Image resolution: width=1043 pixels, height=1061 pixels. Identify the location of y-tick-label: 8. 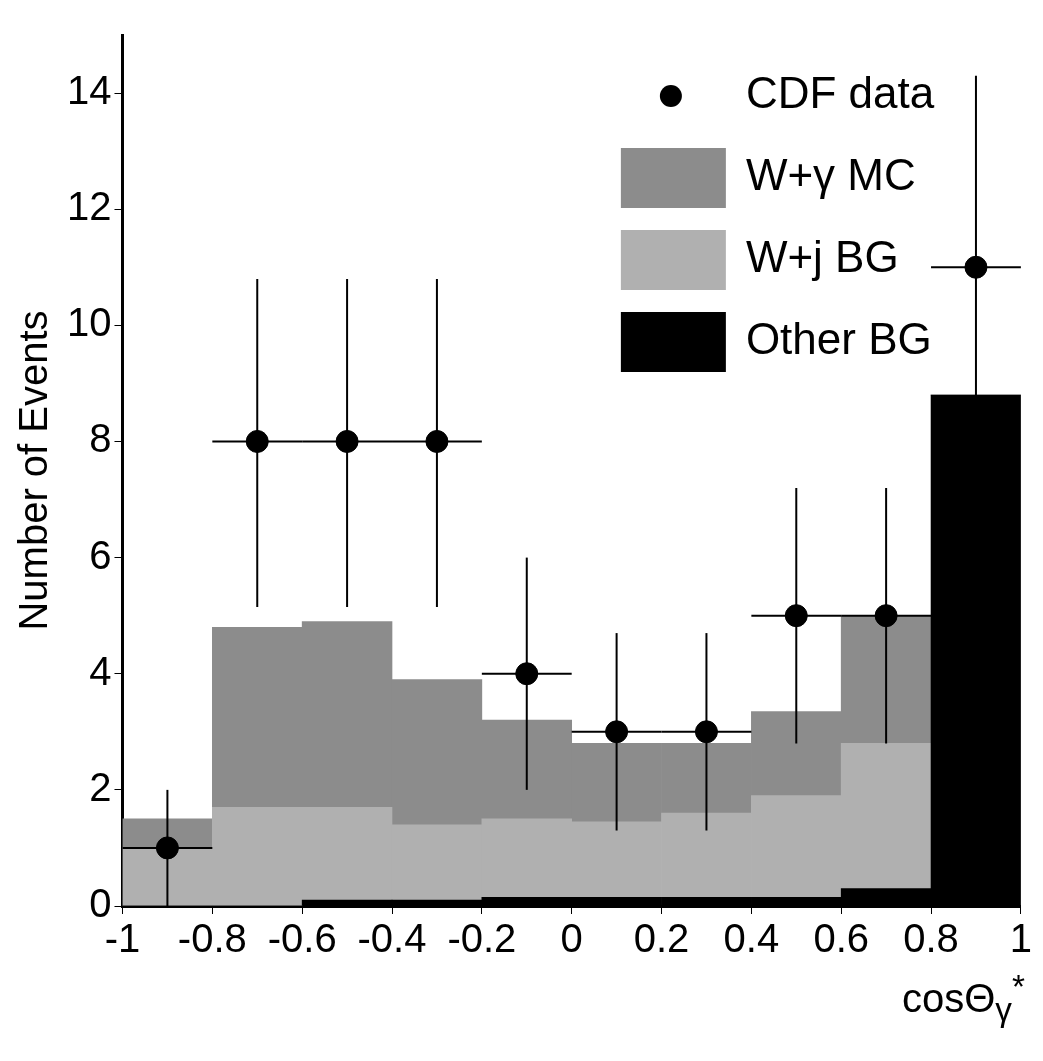
(100, 438).